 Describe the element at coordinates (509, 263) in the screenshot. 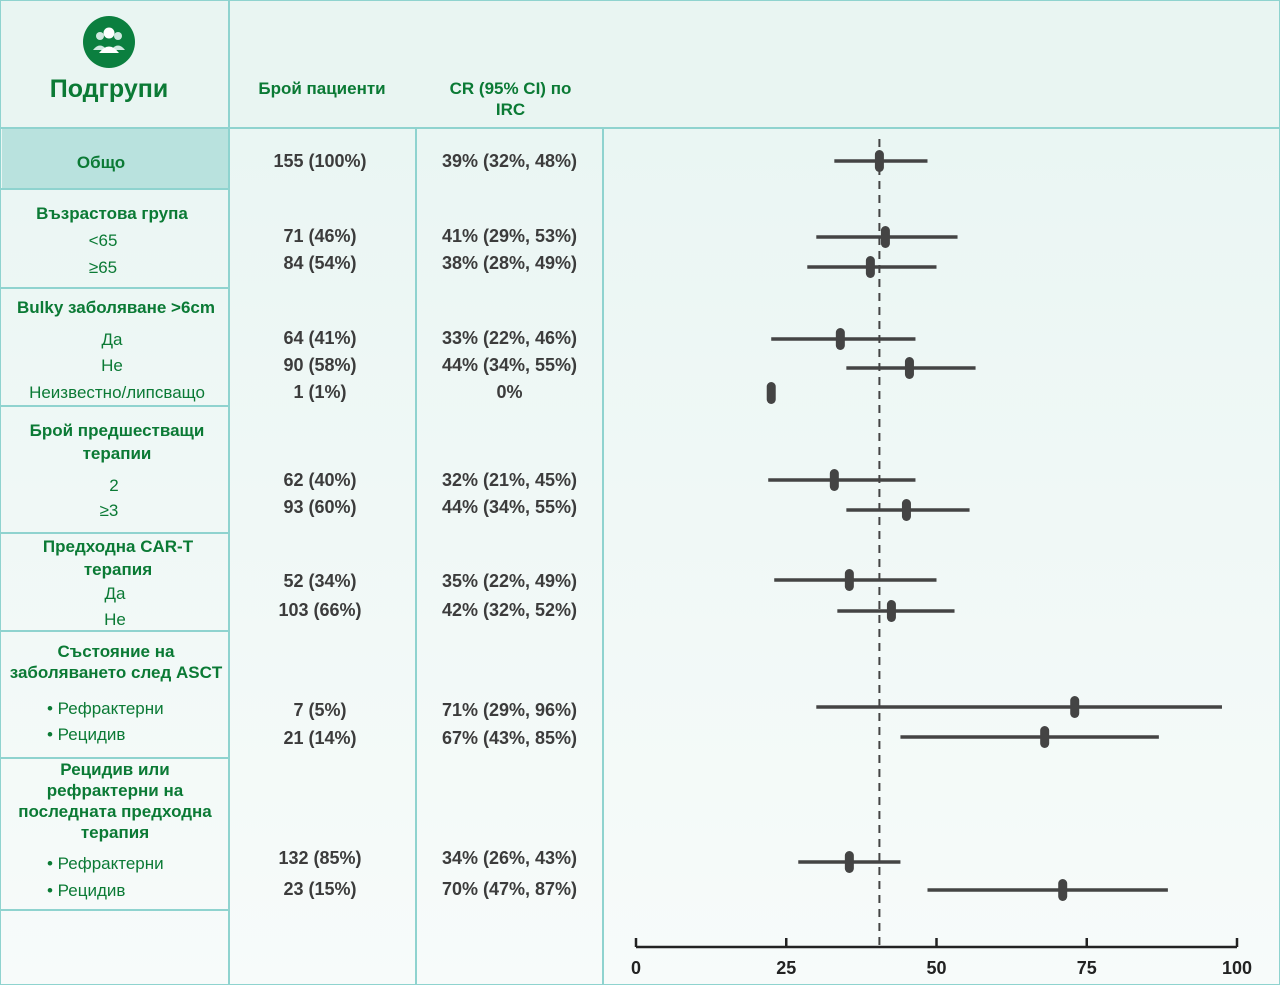

I see `cr-value: 38% (28%, 49%)` at that location.